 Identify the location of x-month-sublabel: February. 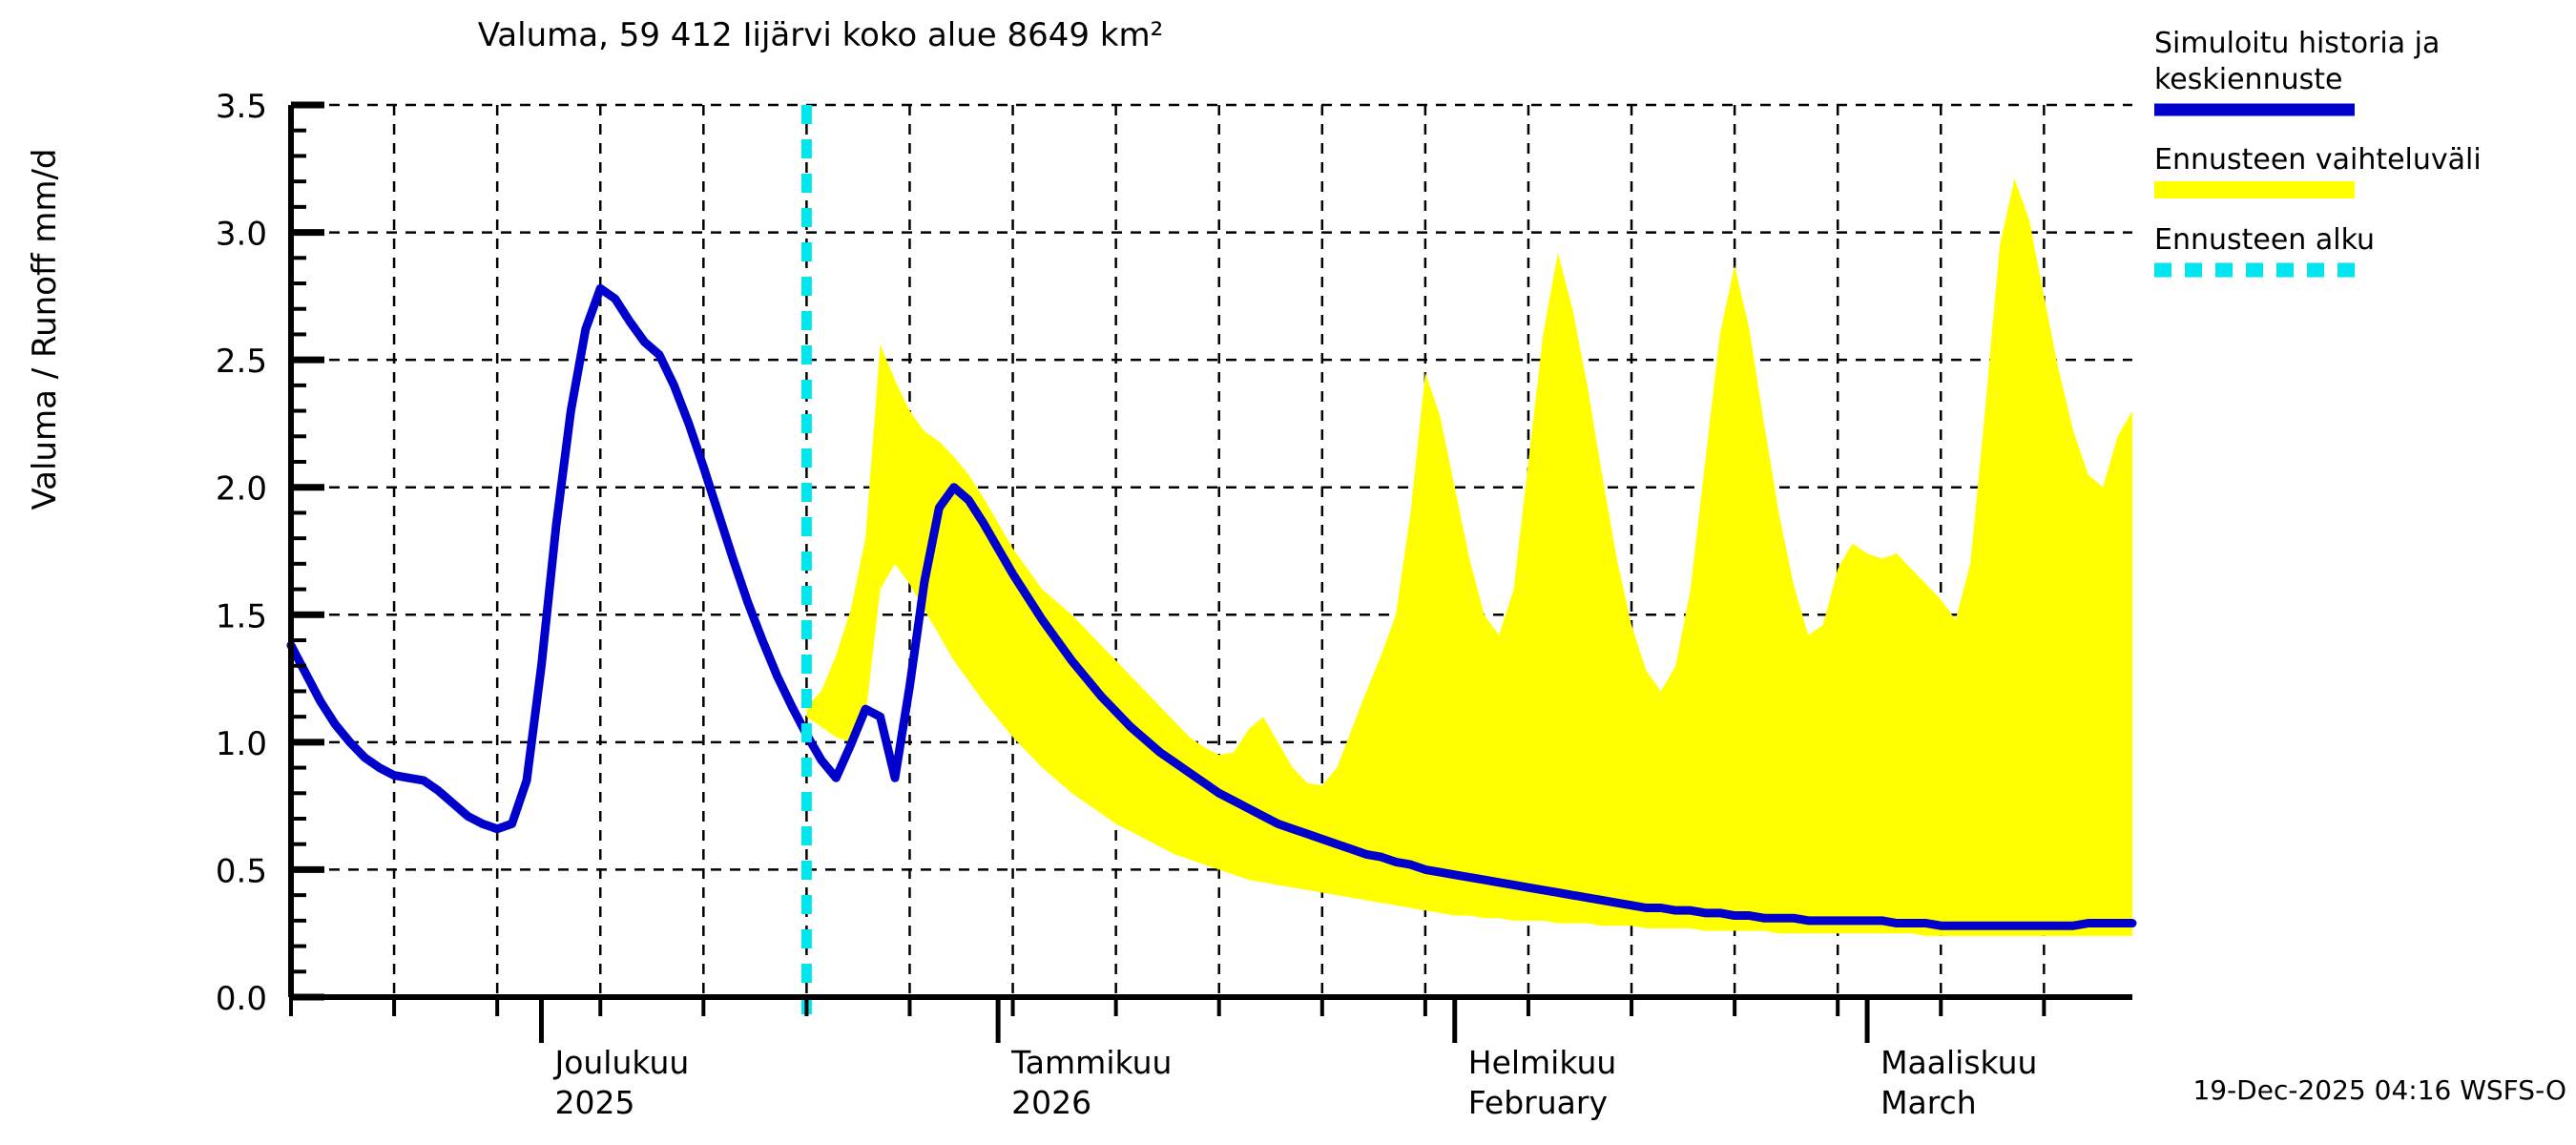
(1538, 1103).